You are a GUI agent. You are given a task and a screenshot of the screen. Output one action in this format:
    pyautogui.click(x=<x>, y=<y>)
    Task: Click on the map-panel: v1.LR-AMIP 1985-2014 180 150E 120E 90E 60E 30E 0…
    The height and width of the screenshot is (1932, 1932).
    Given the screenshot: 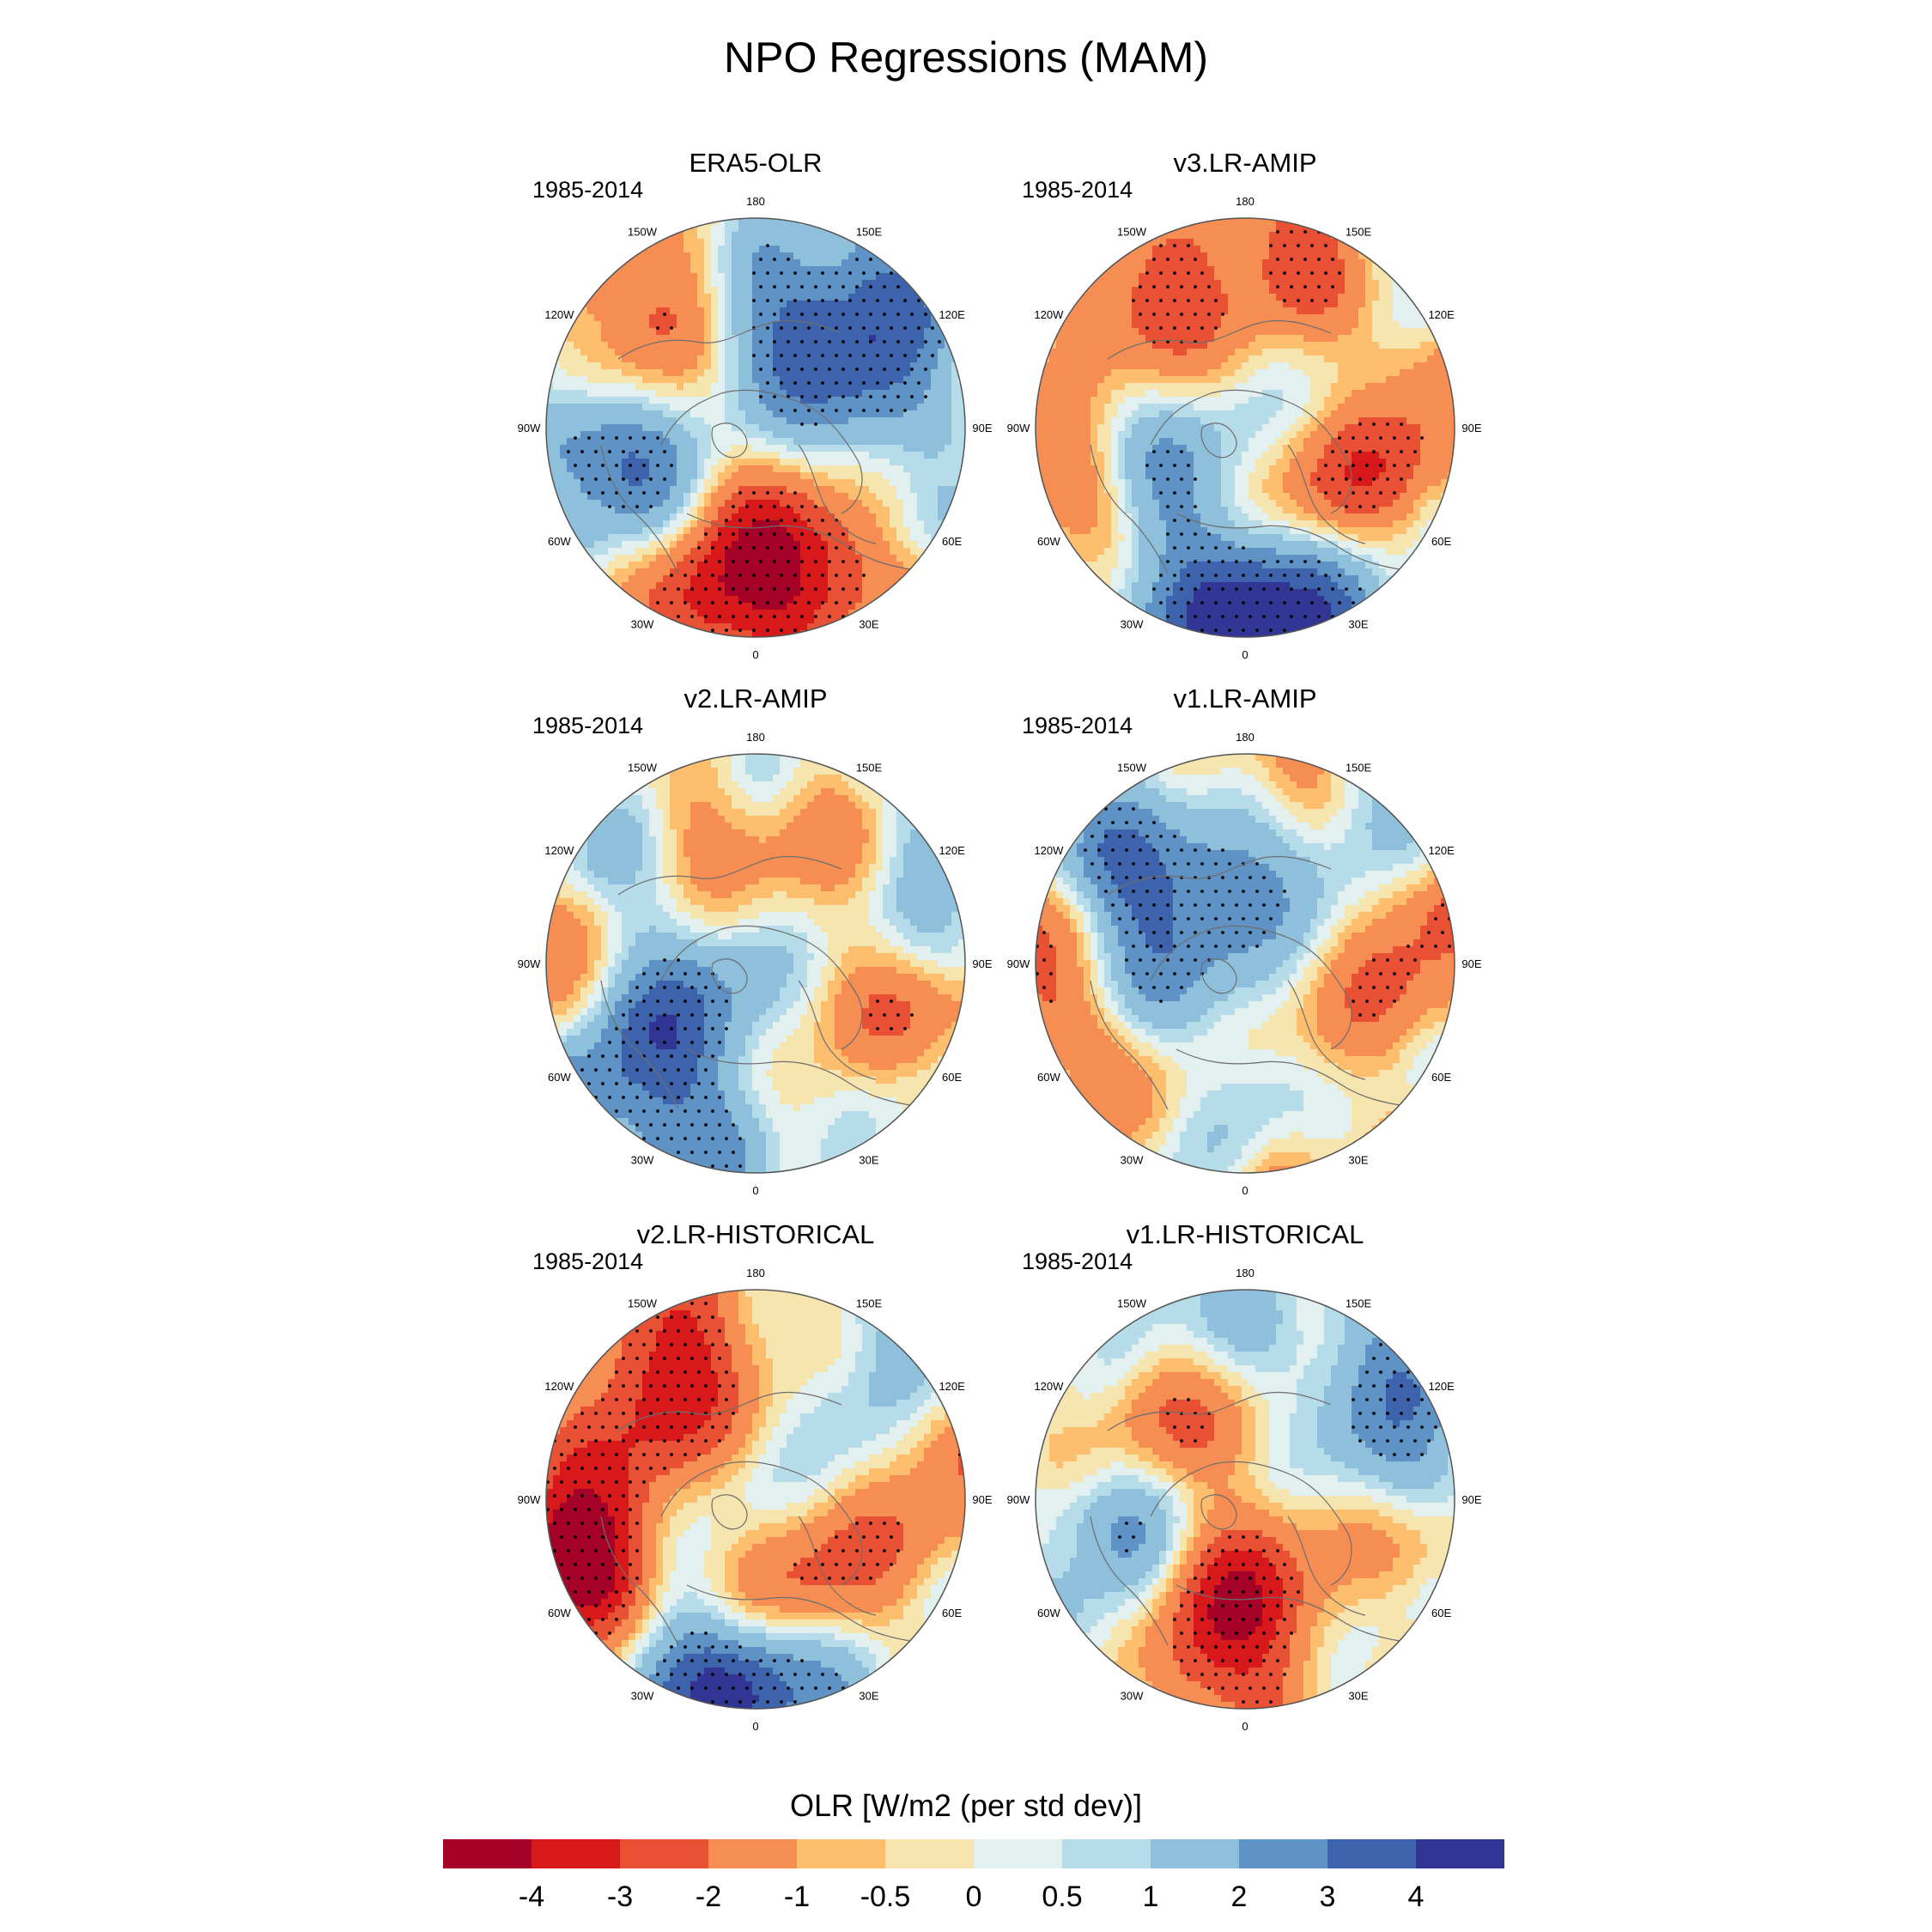 What is the action you would take?
    pyautogui.click(x=1245, y=943)
    